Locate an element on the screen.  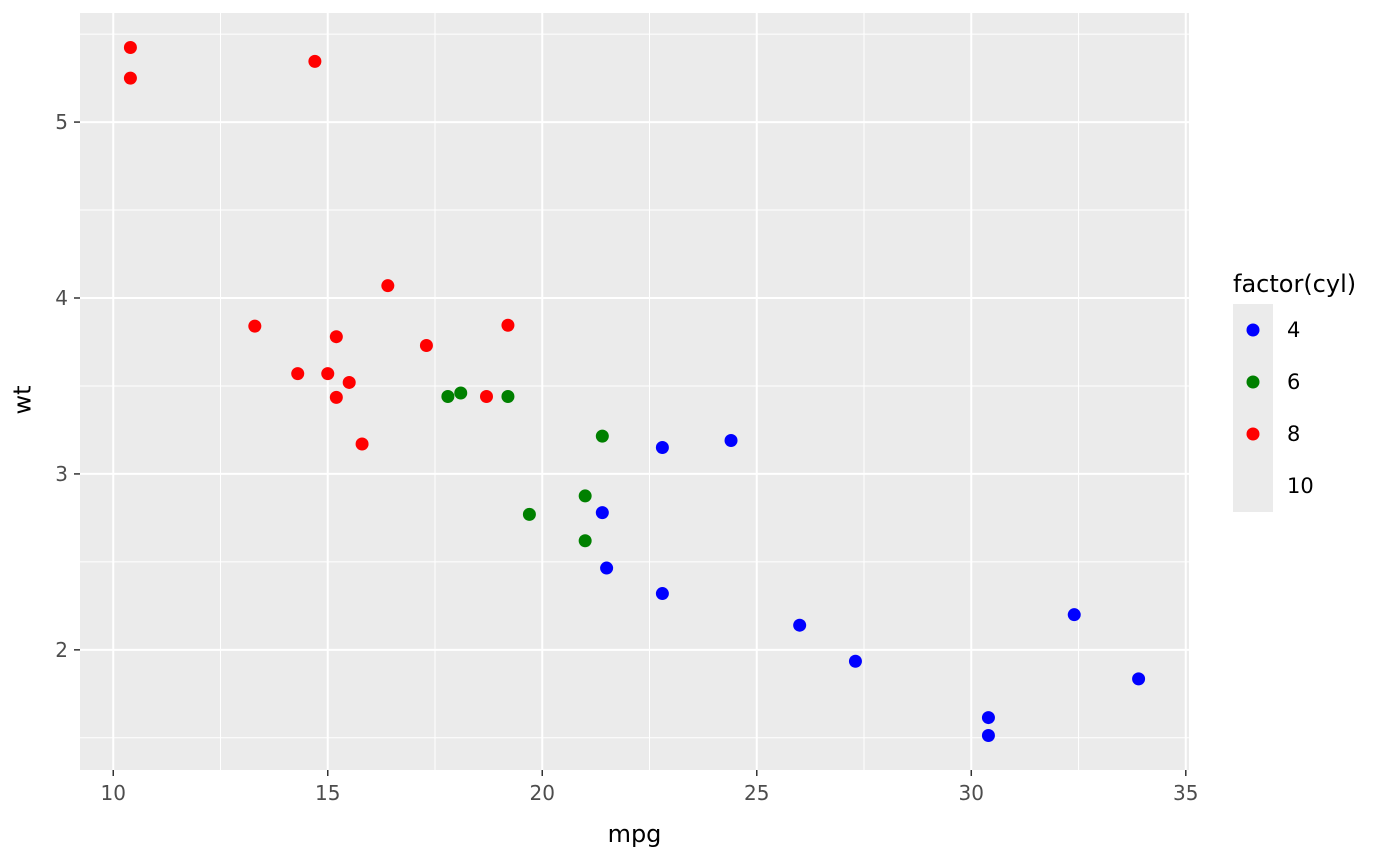
legend-label: 10 is located at coordinates (1300, 486).